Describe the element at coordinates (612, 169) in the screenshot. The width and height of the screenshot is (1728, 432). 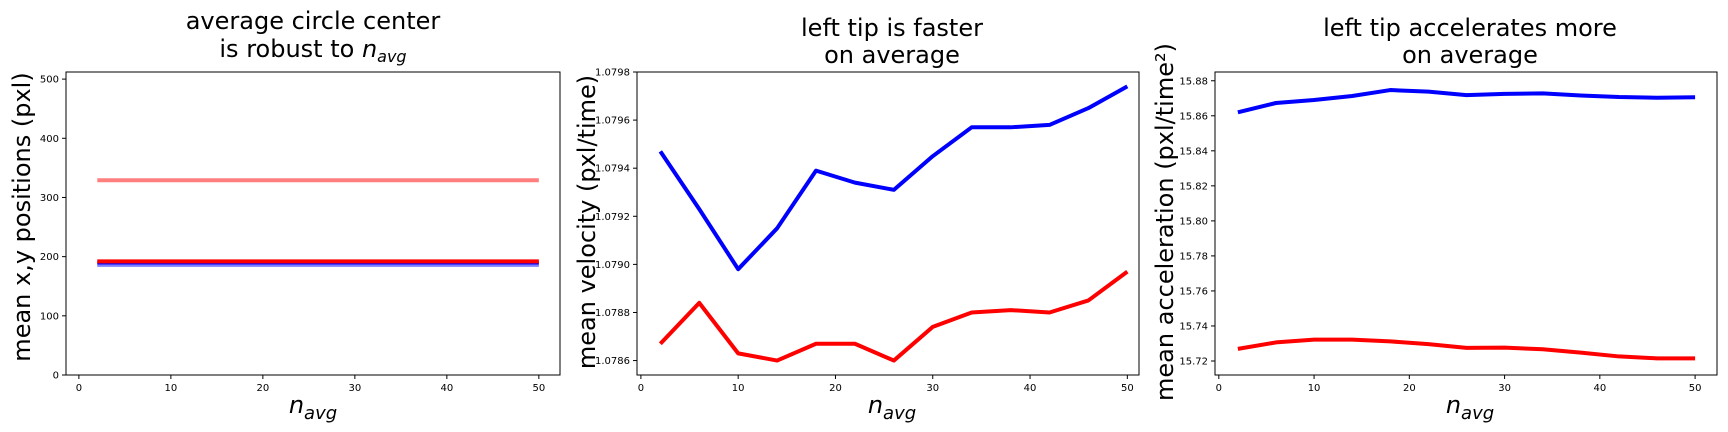
I see `y-tick-label: 1.0794` at that location.